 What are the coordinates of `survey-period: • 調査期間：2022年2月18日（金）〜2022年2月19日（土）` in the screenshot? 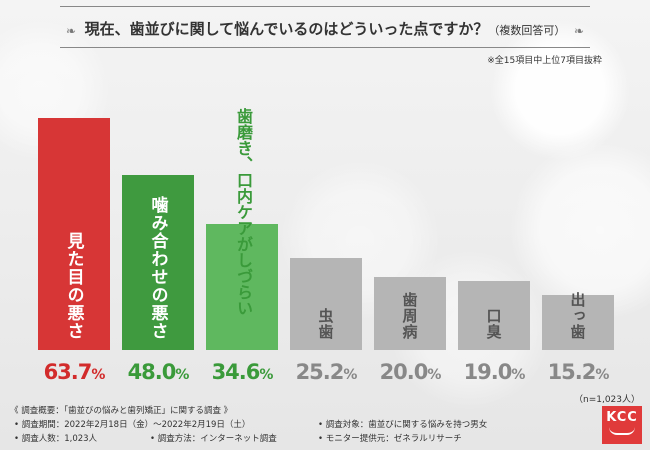 It's located at (132, 425).